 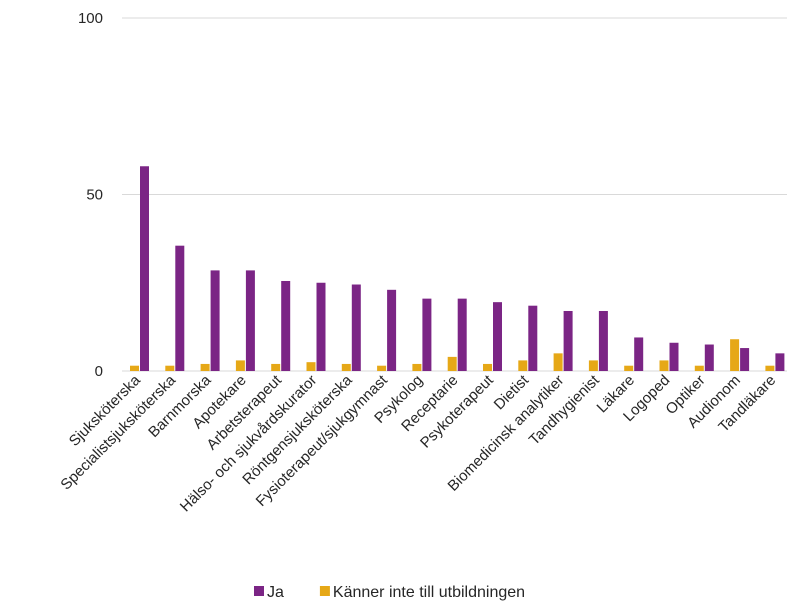 What do you see at coordinates (275, 592) in the screenshot?
I see `legend-label-1: Ja` at bounding box center [275, 592].